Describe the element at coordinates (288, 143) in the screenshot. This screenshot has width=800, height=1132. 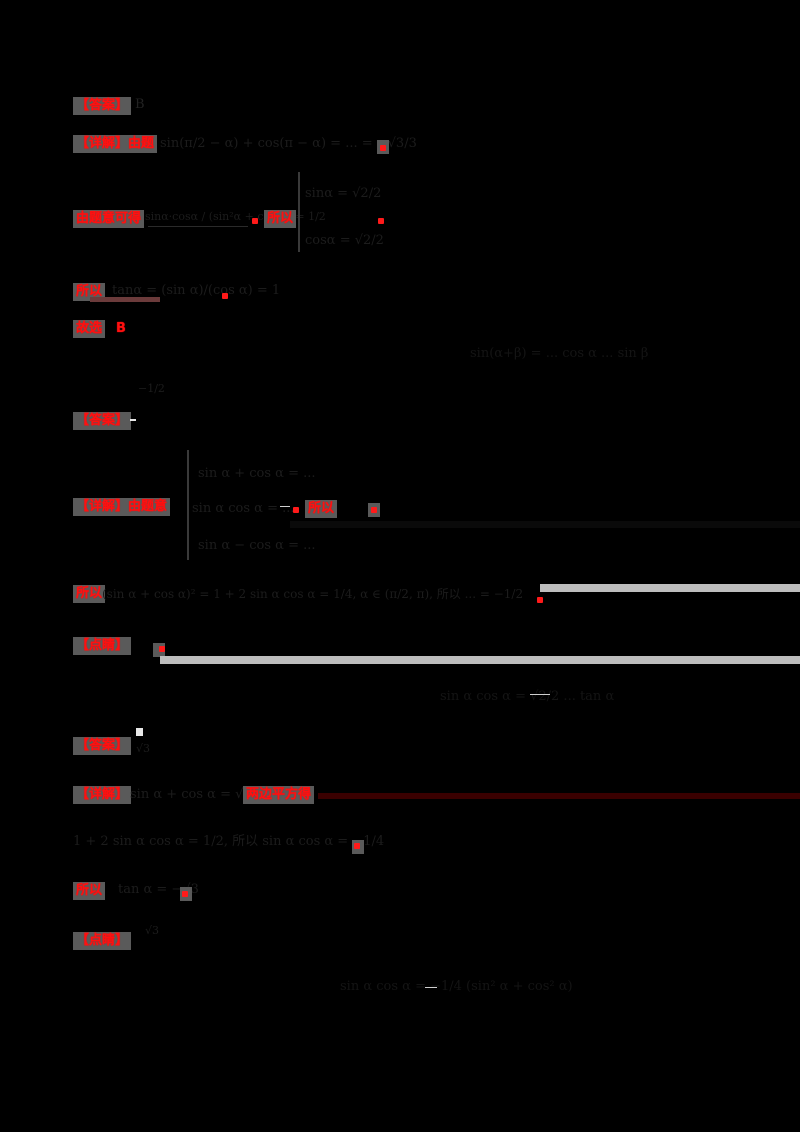
I see `analysis-expr-1: sin(π/2 − α) + cos(π − α) = ... = −√3/3` at that location.